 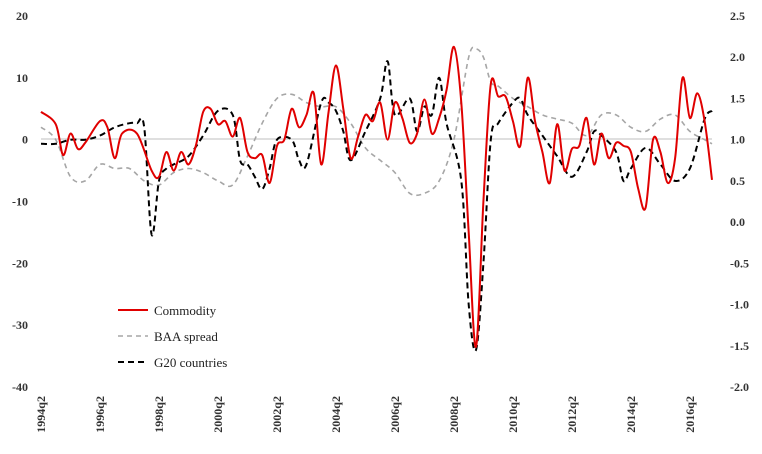 What do you see at coordinates (631, 414) in the screenshot?
I see `x-tick-label: 2014q2` at bounding box center [631, 414].